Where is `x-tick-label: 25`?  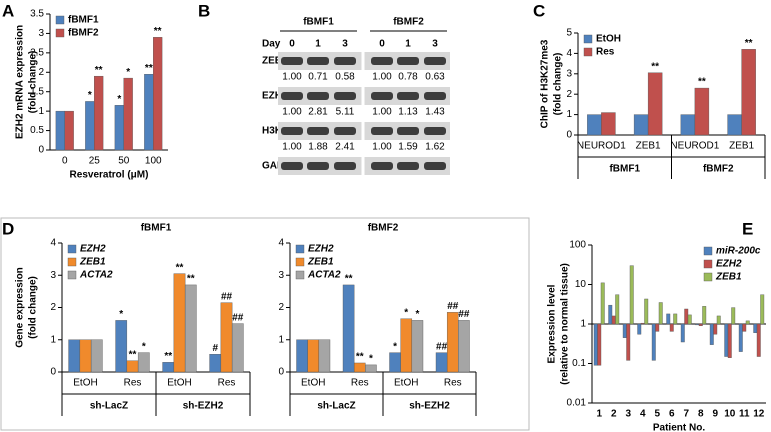
x-tick-label: 25 is located at coordinates (95, 161).